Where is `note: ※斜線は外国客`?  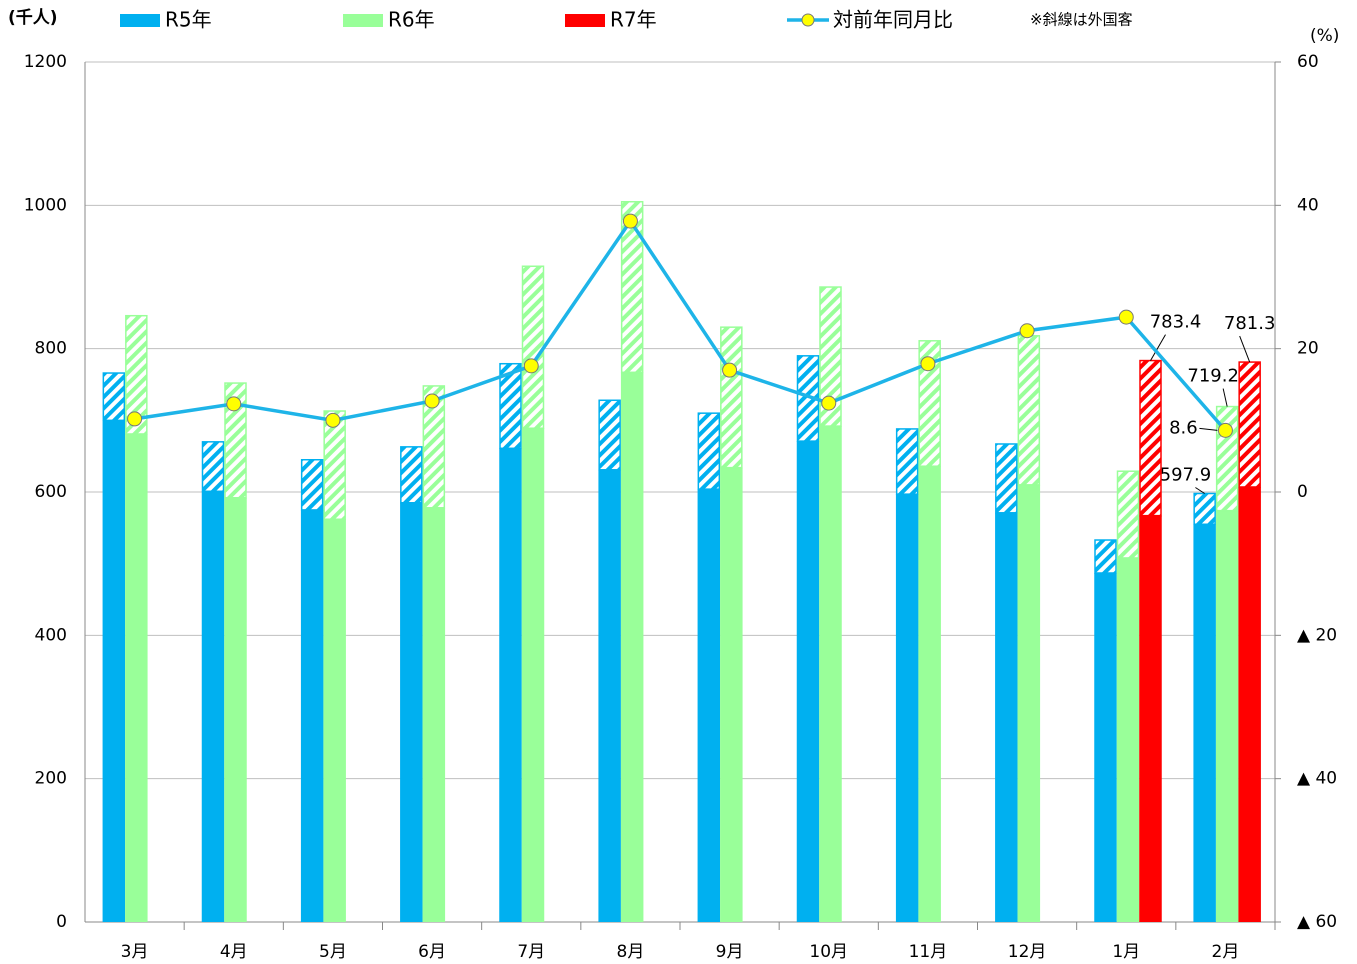
note: ※斜線は外国客 is located at coordinates (1081, 20).